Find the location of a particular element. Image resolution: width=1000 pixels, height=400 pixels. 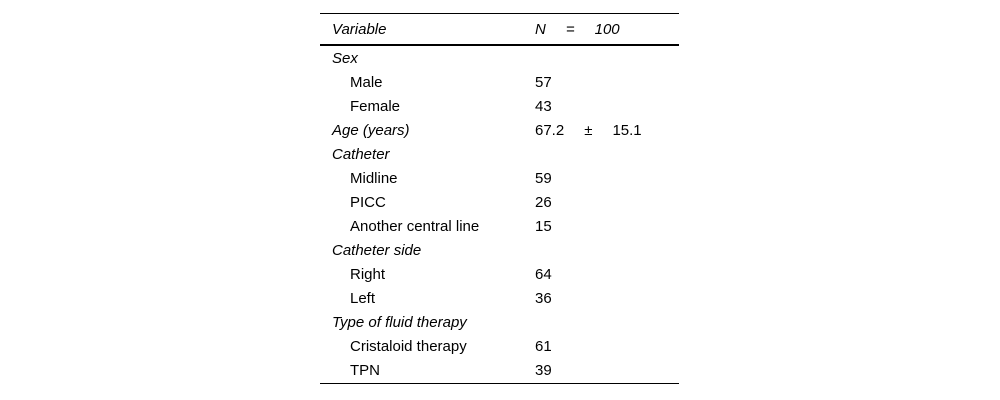

table-row: Female 43 is located at coordinates (499, 106).